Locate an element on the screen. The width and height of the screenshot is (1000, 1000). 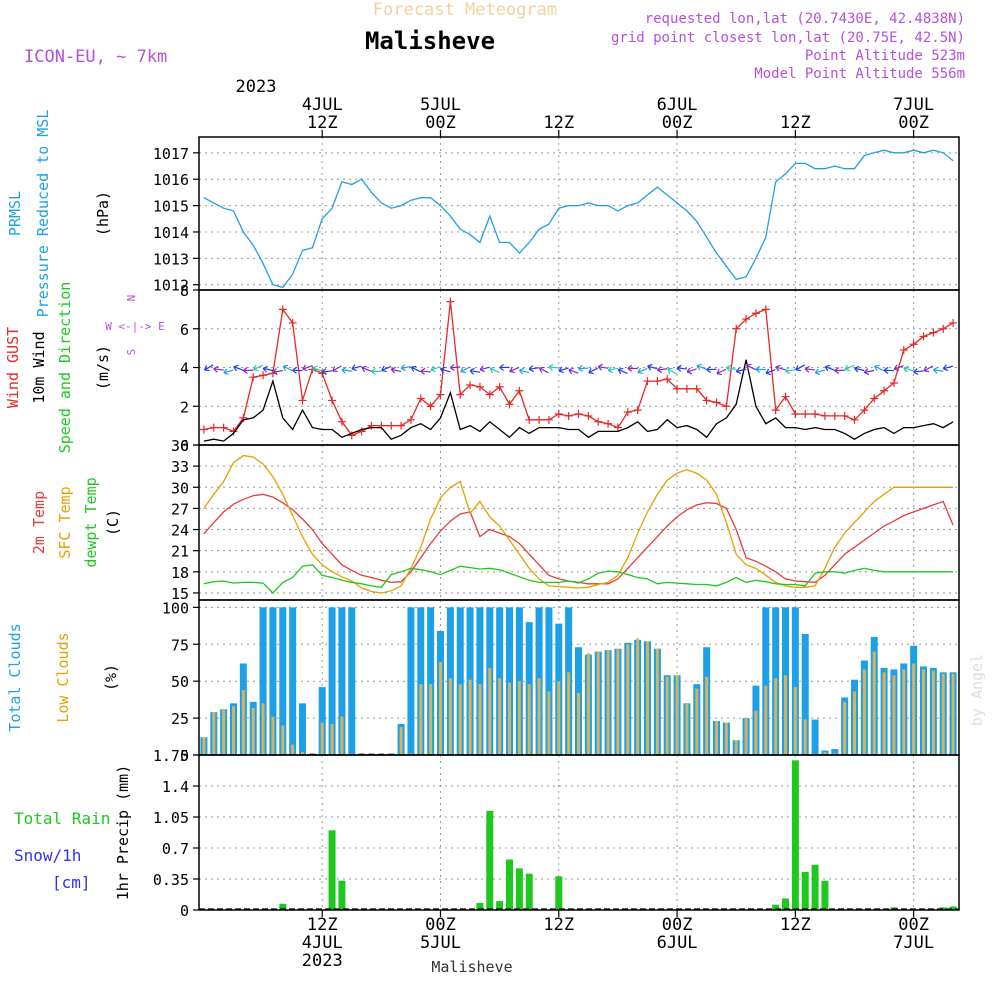
bottom-hour-label: 12Z is located at coordinates (322, 925).